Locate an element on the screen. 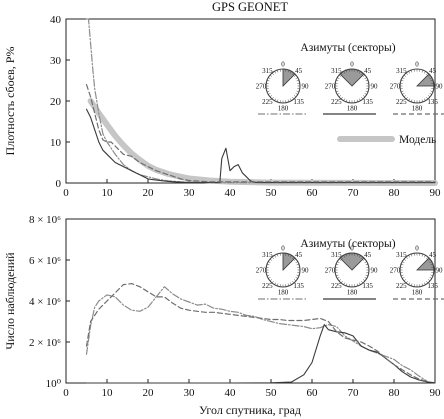 The image size is (444, 419). top-legend-header: Азимуты (секторы) is located at coordinates (347, 48).